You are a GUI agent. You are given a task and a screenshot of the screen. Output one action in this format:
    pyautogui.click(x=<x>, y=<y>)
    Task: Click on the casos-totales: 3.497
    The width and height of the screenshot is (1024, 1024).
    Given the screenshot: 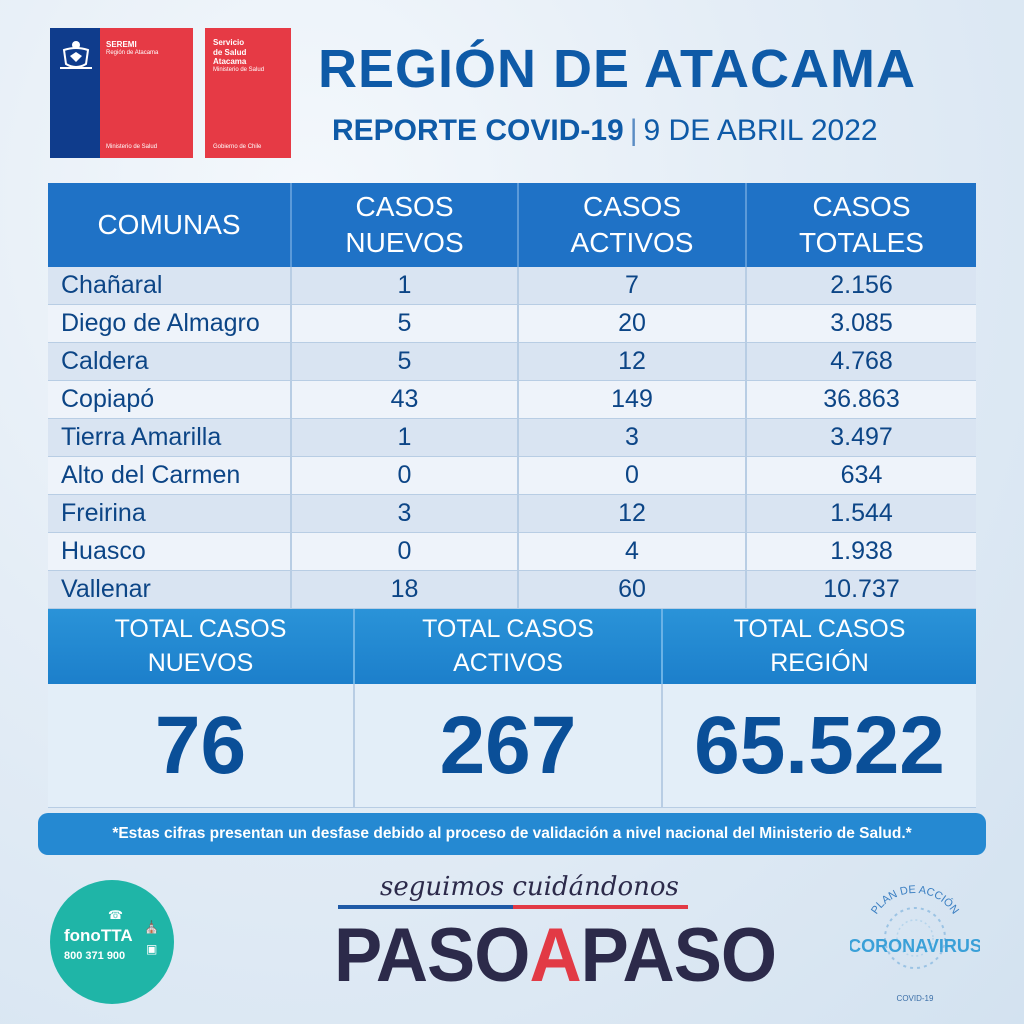 What is the action you would take?
    pyautogui.click(x=861, y=437)
    